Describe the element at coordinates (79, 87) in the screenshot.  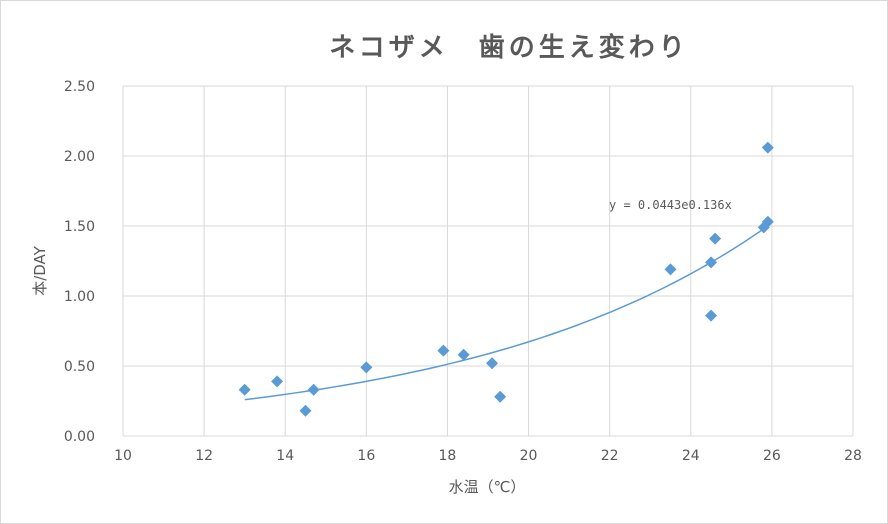
I see `y-tick-label: 2.50` at that location.